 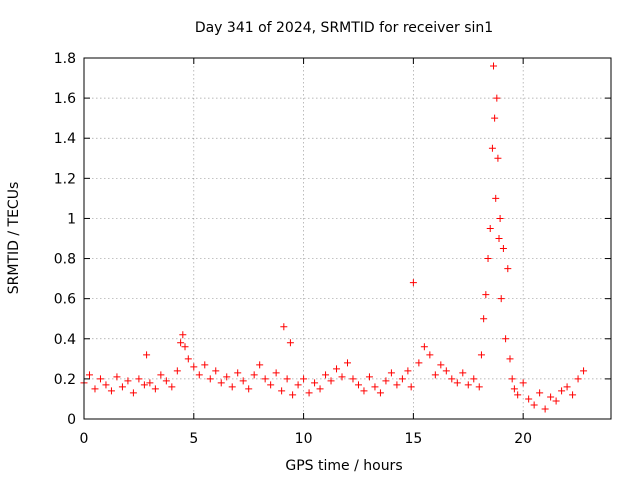 What do you see at coordinates (65, 139) in the screenshot?
I see `y-tick-label: 1.4` at bounding box center [65, 139].